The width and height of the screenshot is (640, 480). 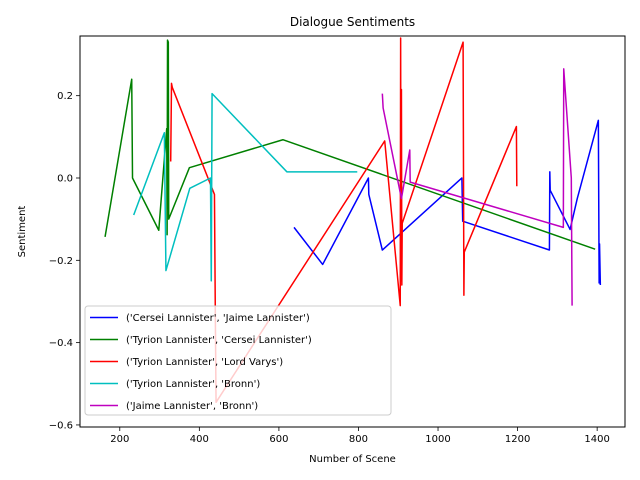 What do you see at coordinates (192, 406) in the screenshot?
I see `legend-entry: ('Jaime Lannister', 'Bronn')` at bounding box center [192, 406].